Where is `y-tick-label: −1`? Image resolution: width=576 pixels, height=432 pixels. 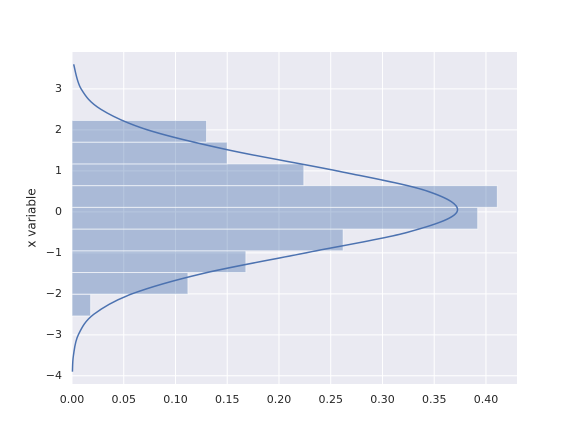
y-tick-label: −1 is located at coordinates (54, 252).